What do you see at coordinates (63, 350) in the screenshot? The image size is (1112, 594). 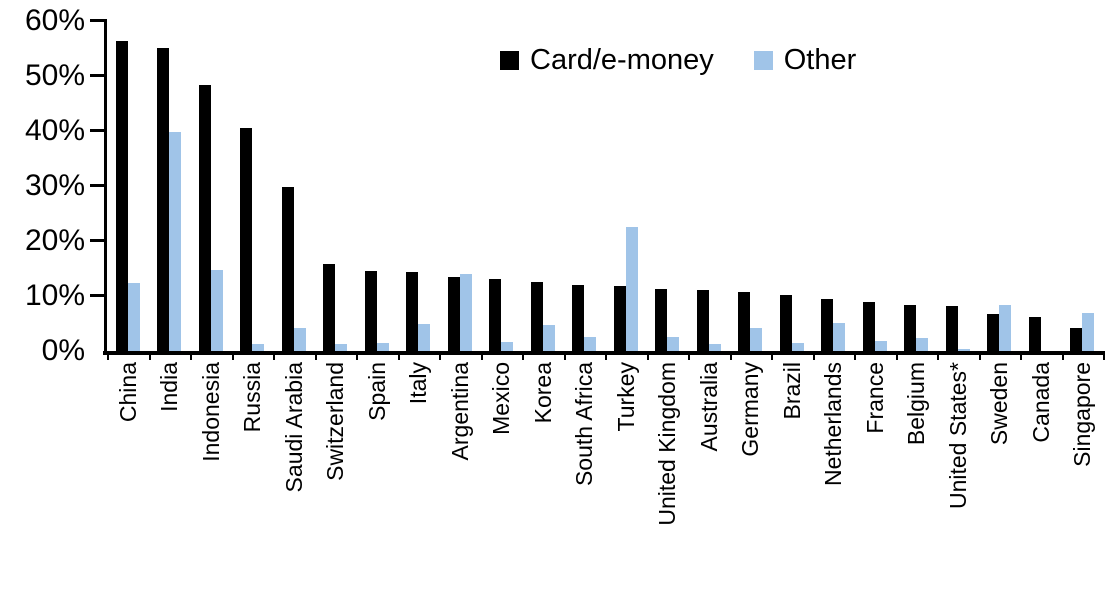 I see `y-axis-label-0: 0%` at bounding box center [63, 350].